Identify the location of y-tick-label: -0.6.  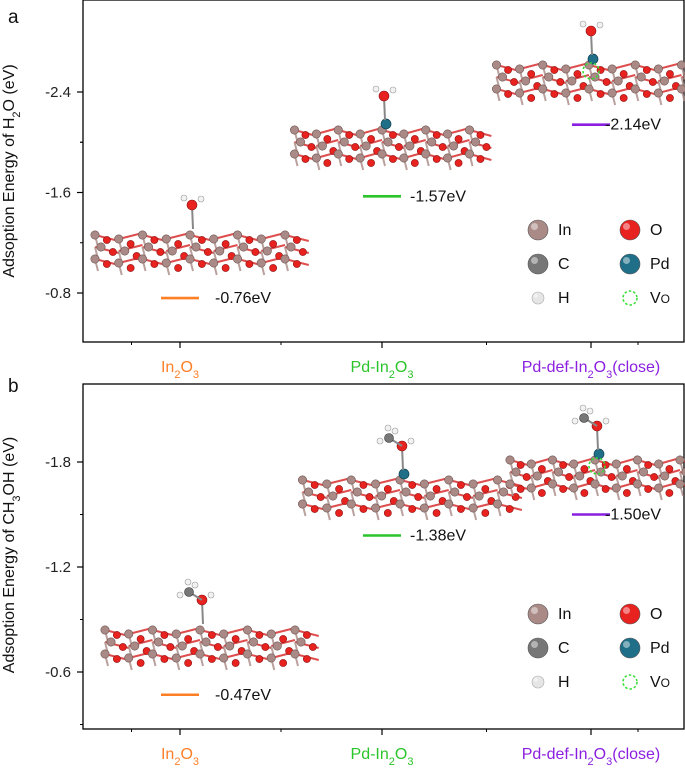
(58, 672).